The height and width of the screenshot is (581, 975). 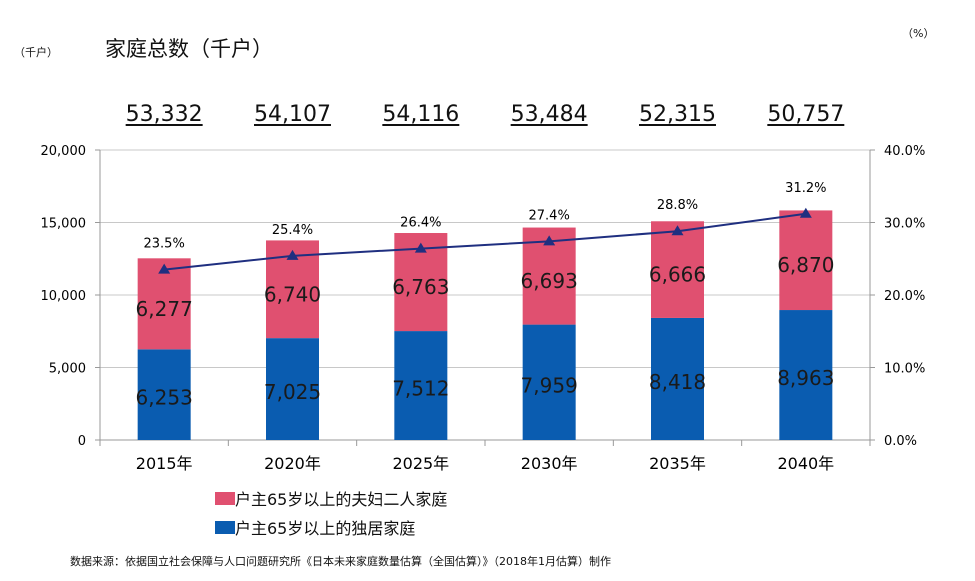 What do you see at coordinates (677, 382) in the screenshot?
I see `bar-label-single: 8,418` at bounding box center [677, 382].